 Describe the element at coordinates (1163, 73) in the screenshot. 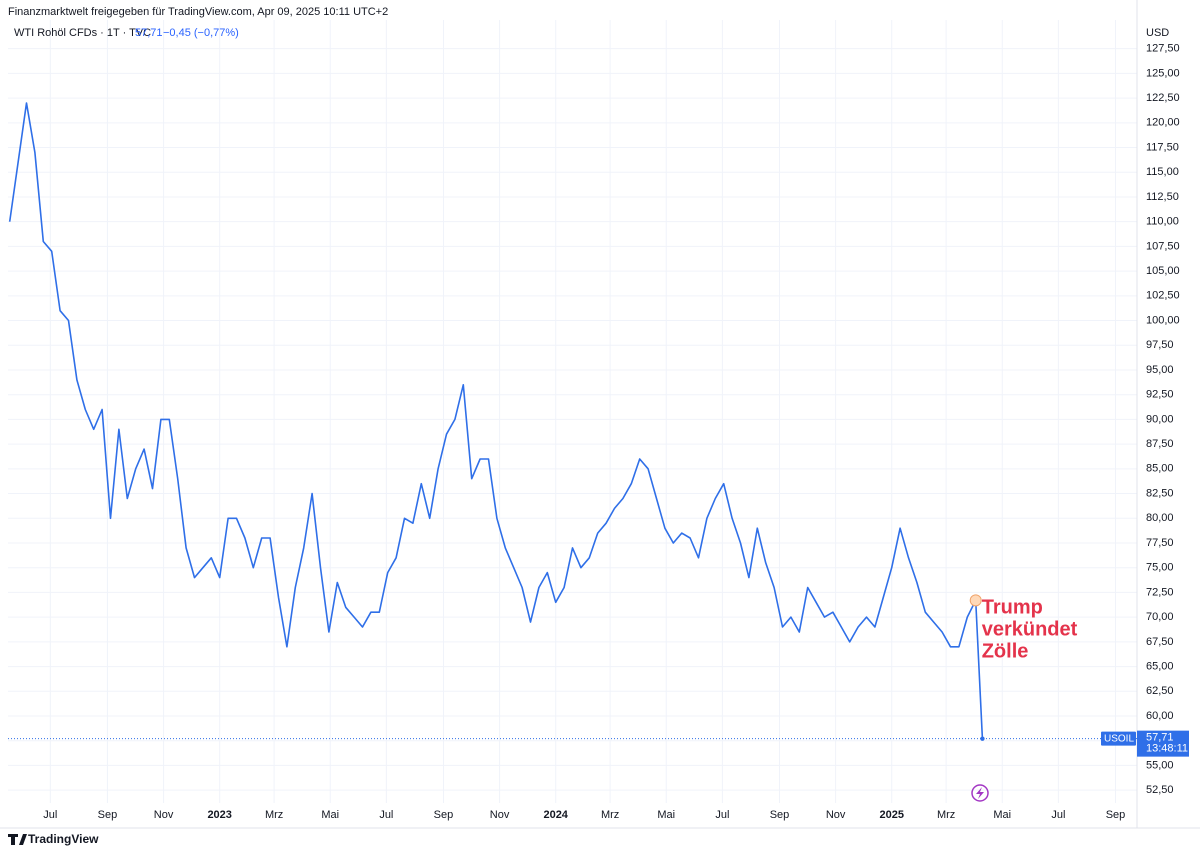

I see `y-tick-label: 125,00` at that location.